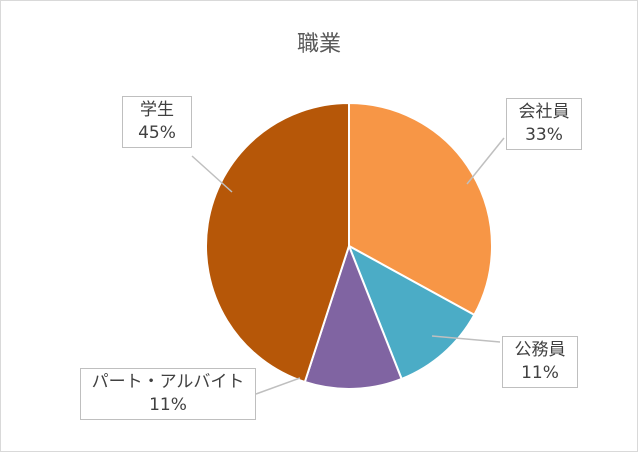  I want to click on slice-category-label: パート・アルバイト, so click(168, 382).